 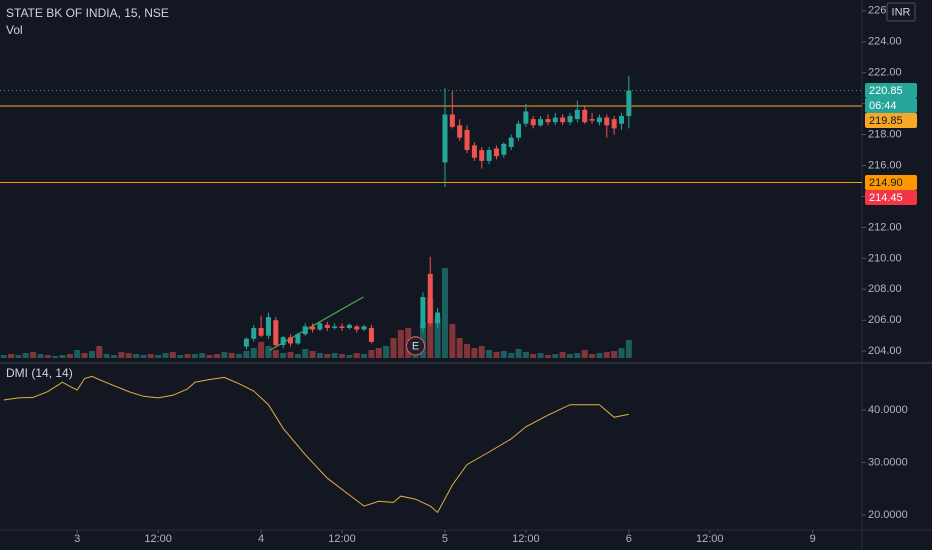 What do you see at coordinates (445, 539) in the screenshot?
I see `x-tick-label: 5` at bounding box center [445, 539].